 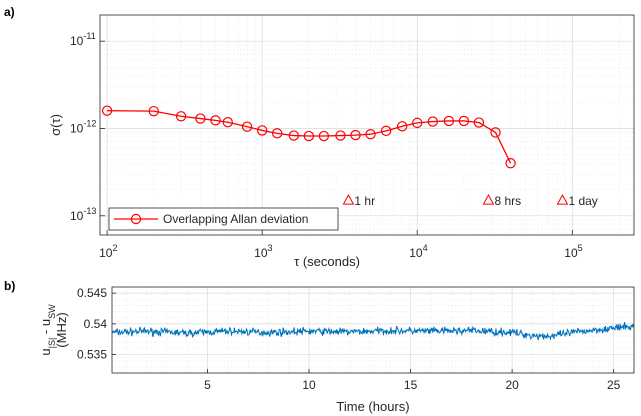 I want to click on legend-entry: Overlapping Allan deviation, so click(x=235, y=219).